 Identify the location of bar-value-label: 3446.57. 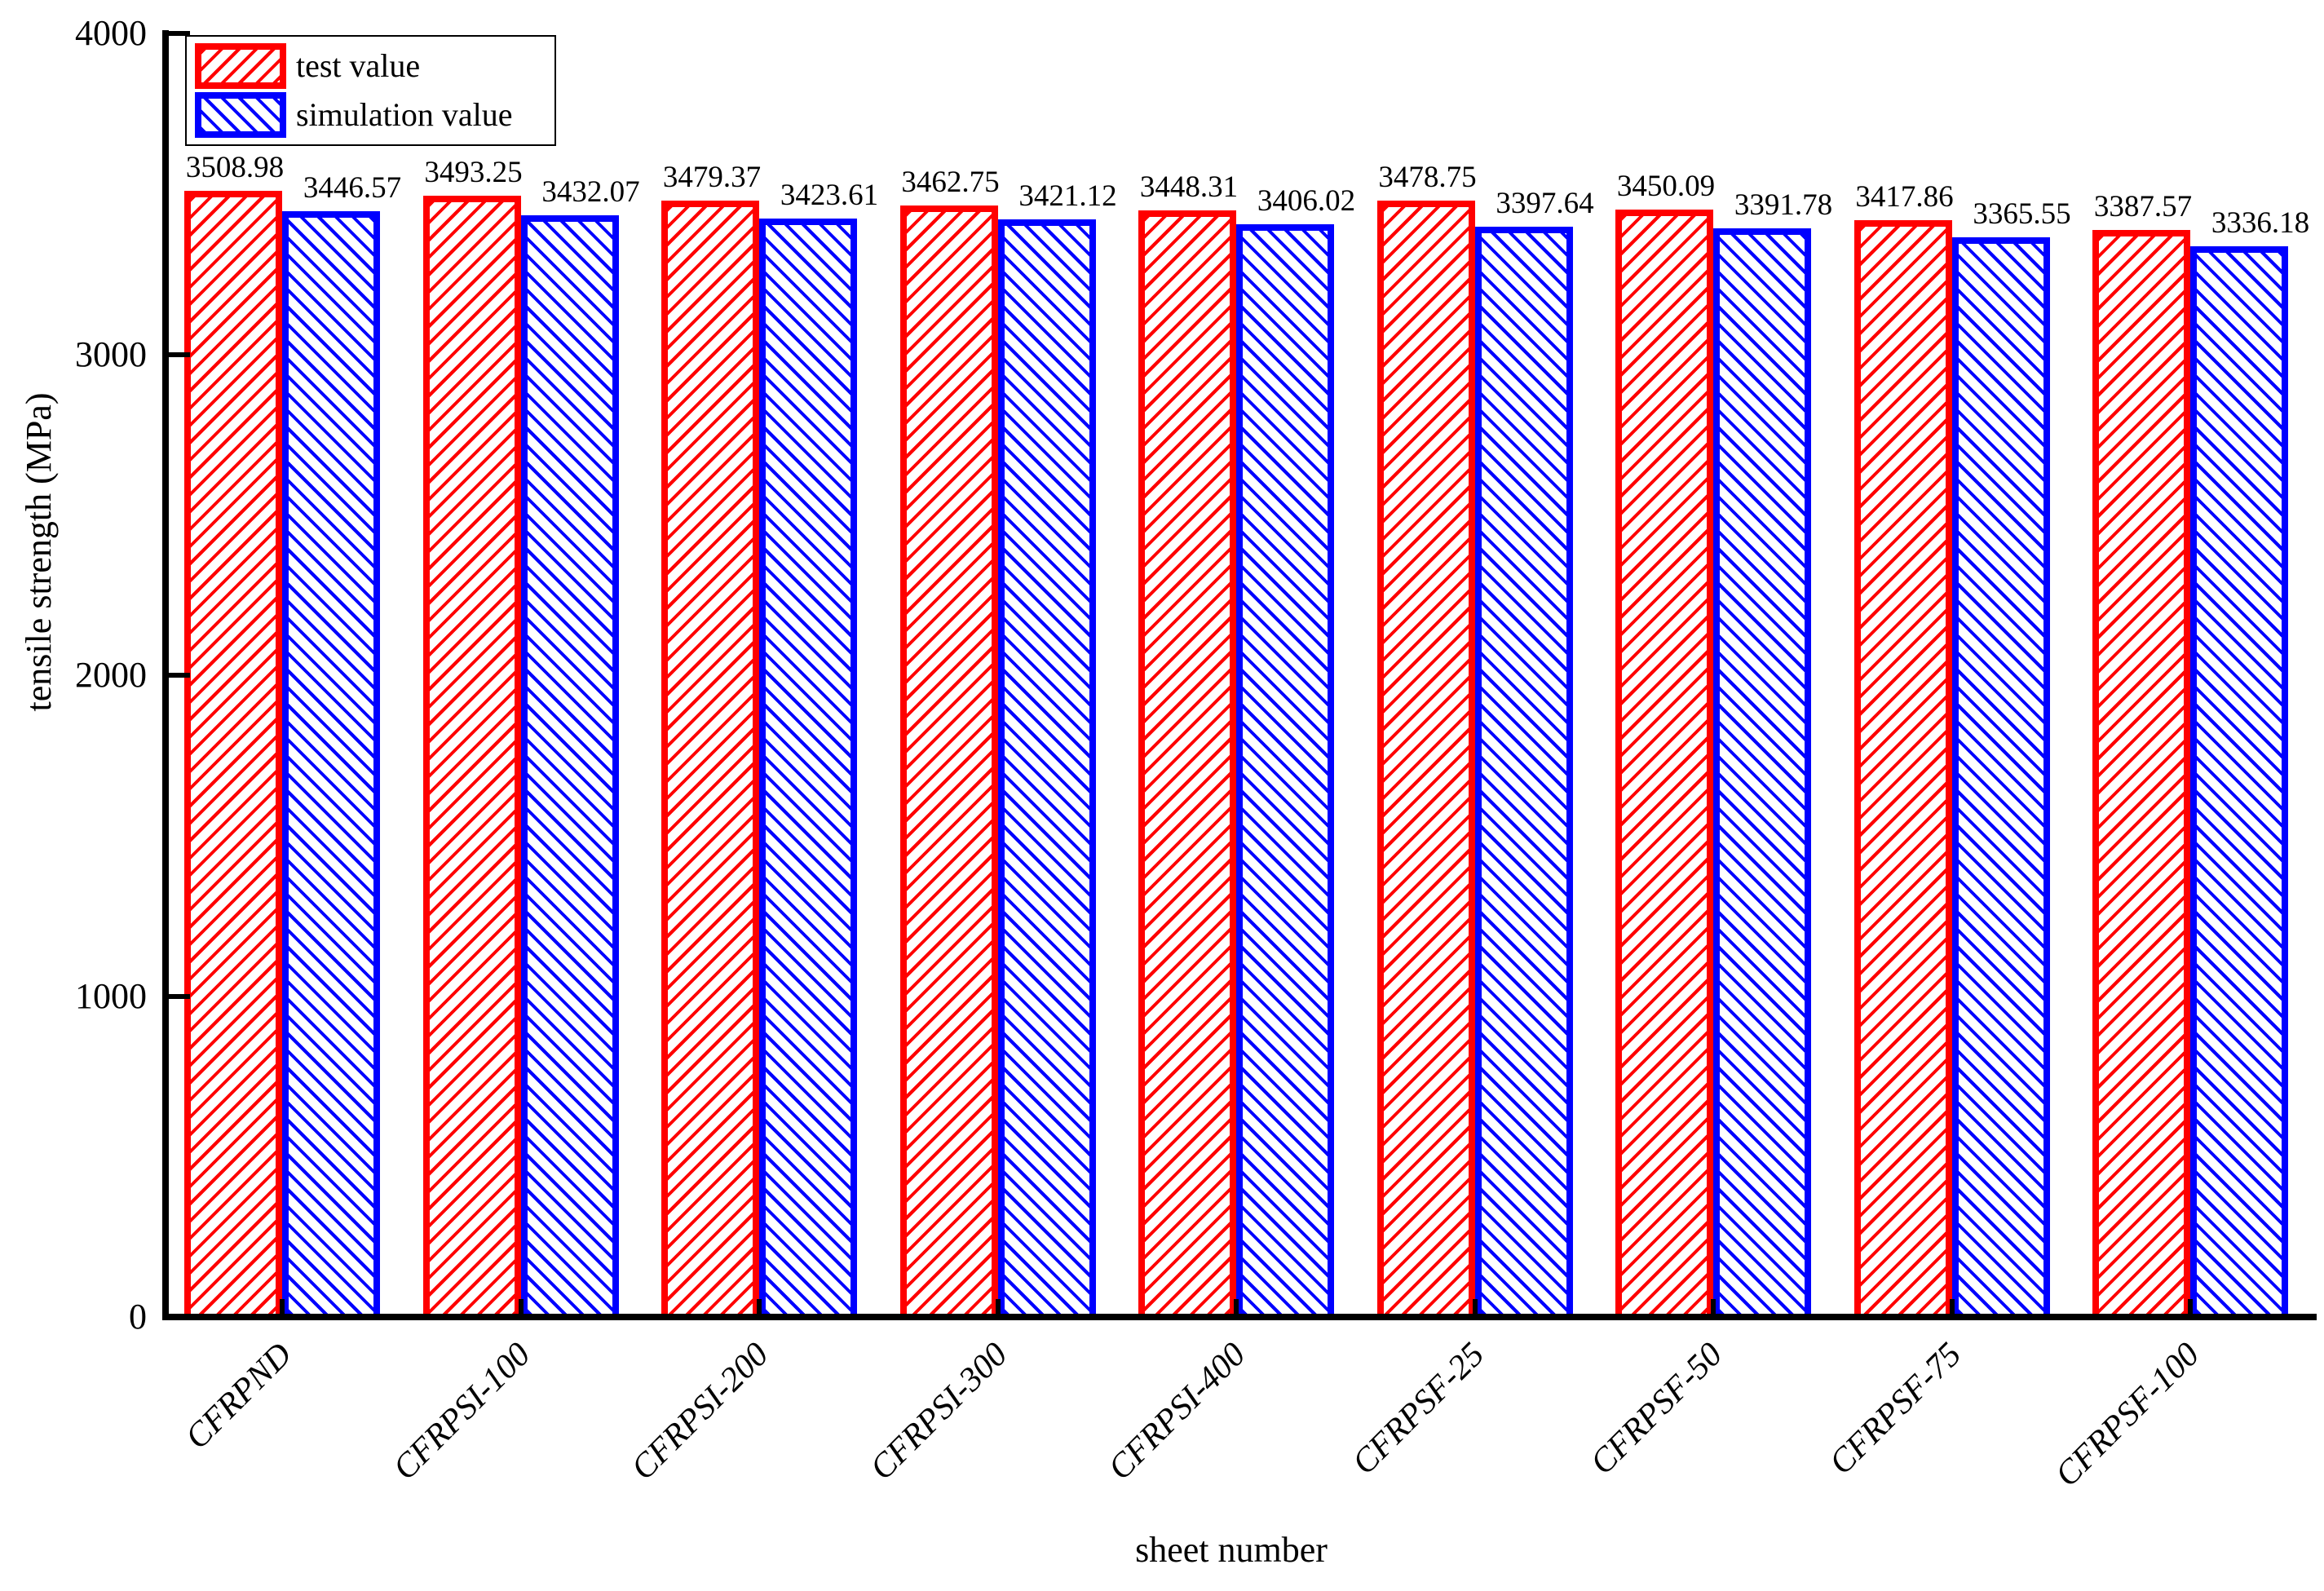
(353, 187).